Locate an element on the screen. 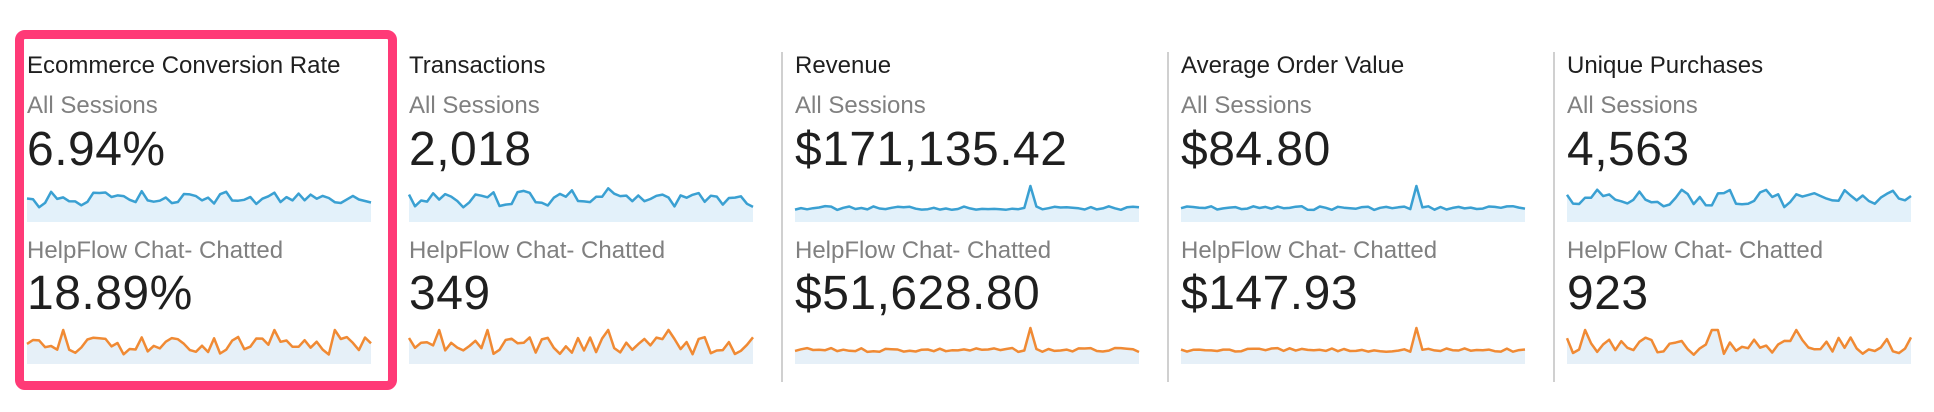  metric-value-helpflow-chat: $147.93 is located at coordinates (1270, 293).